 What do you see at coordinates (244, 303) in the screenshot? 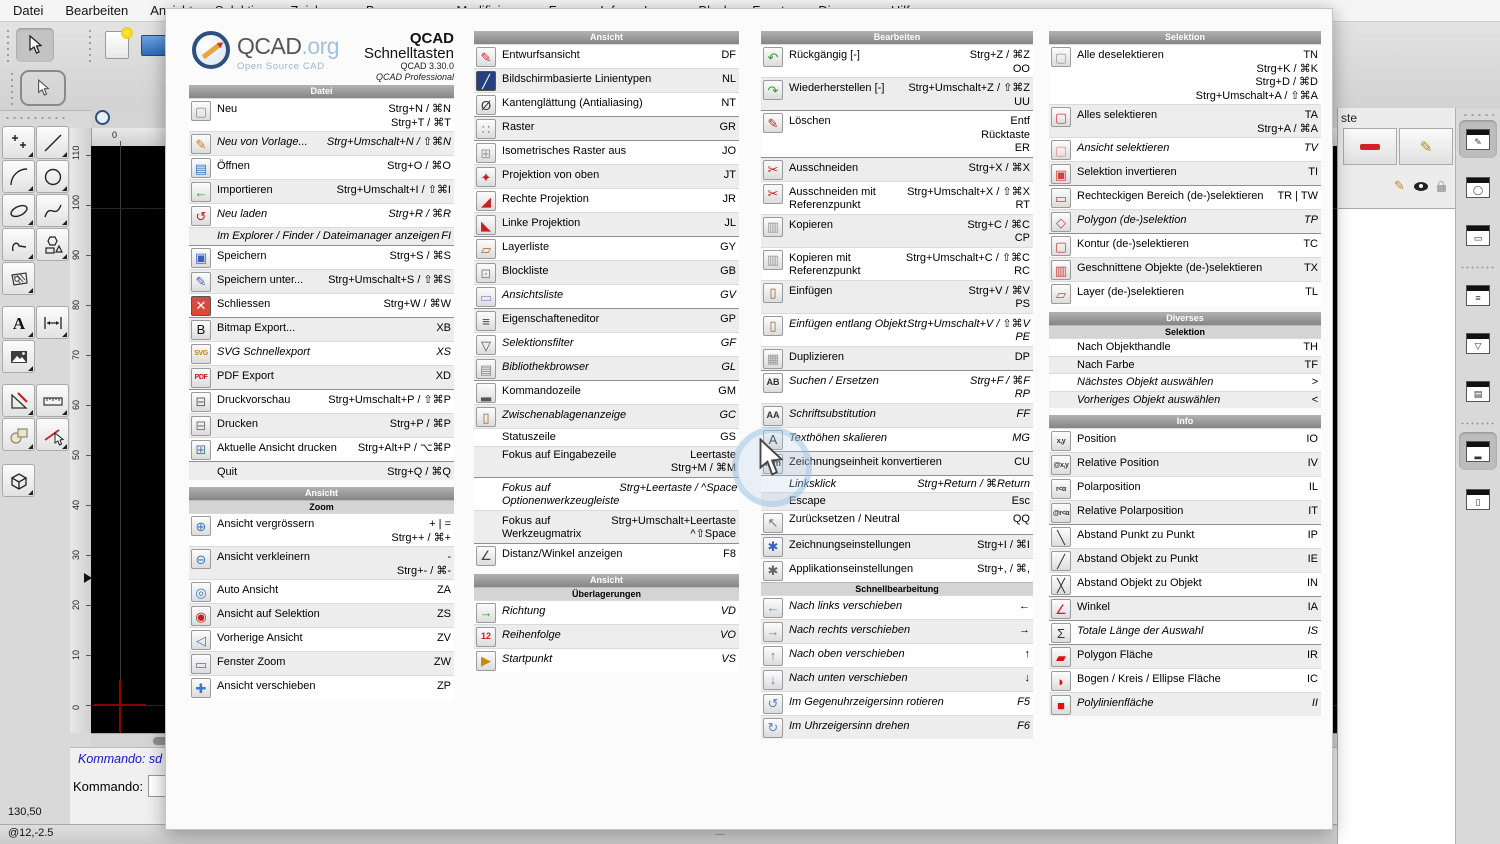
I see `shortcut-label: Schliessen` at bounding box center [244, 303].